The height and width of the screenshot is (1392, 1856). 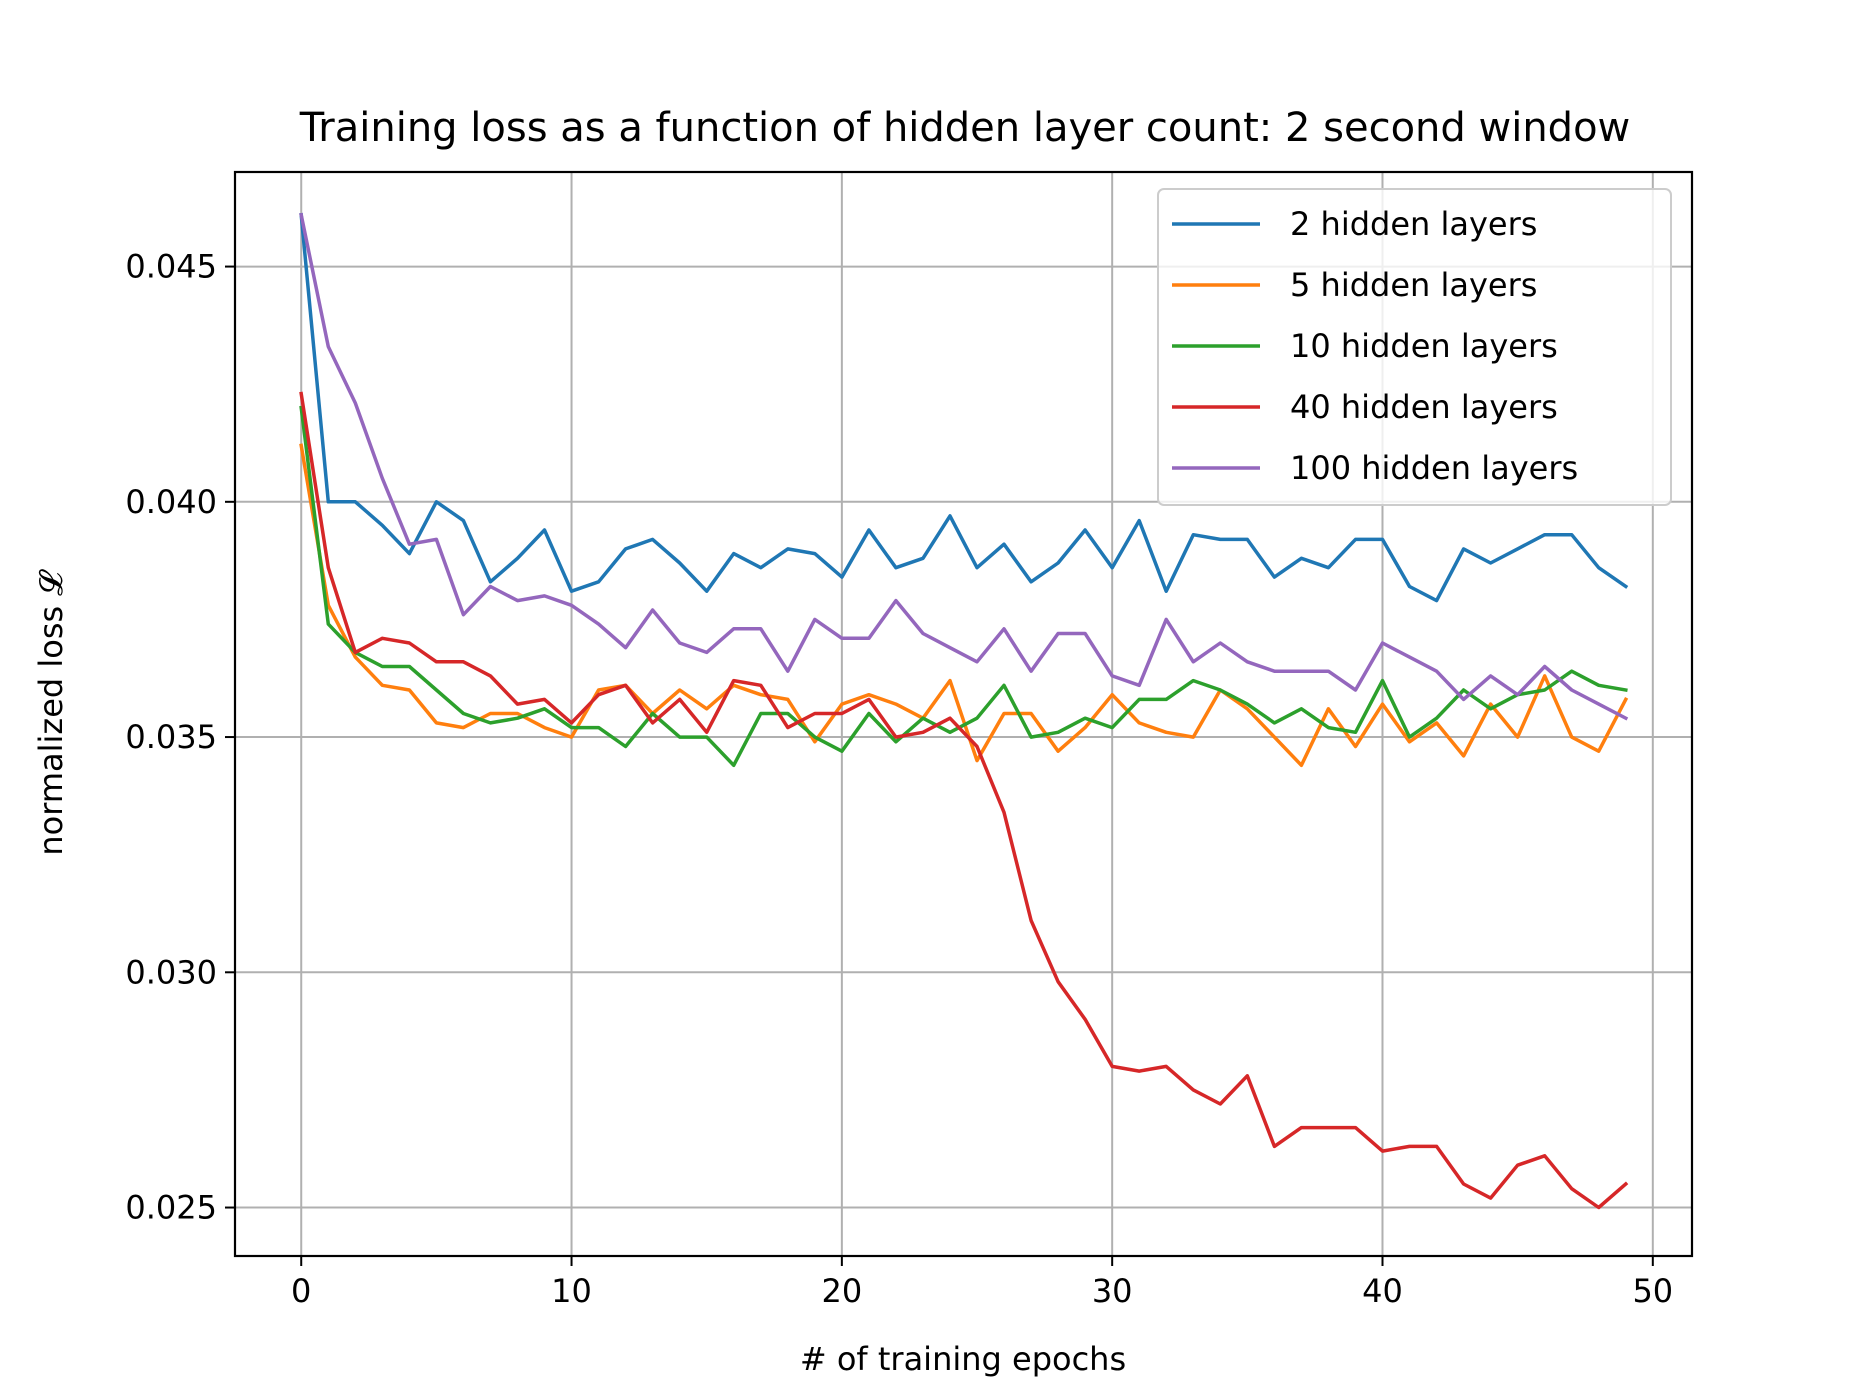 I want to click on x-tick-label: 0, so click(x=301, y=1291).